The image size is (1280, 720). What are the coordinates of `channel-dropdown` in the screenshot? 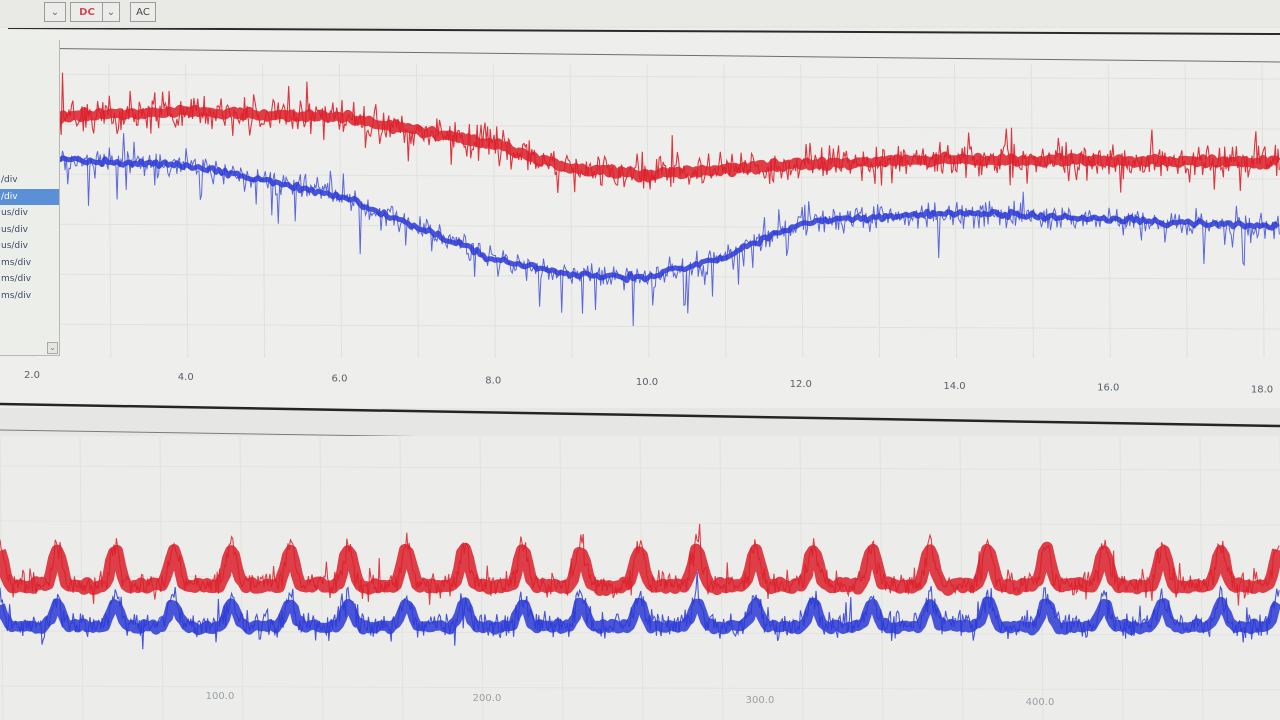 It's located at (55, 12).